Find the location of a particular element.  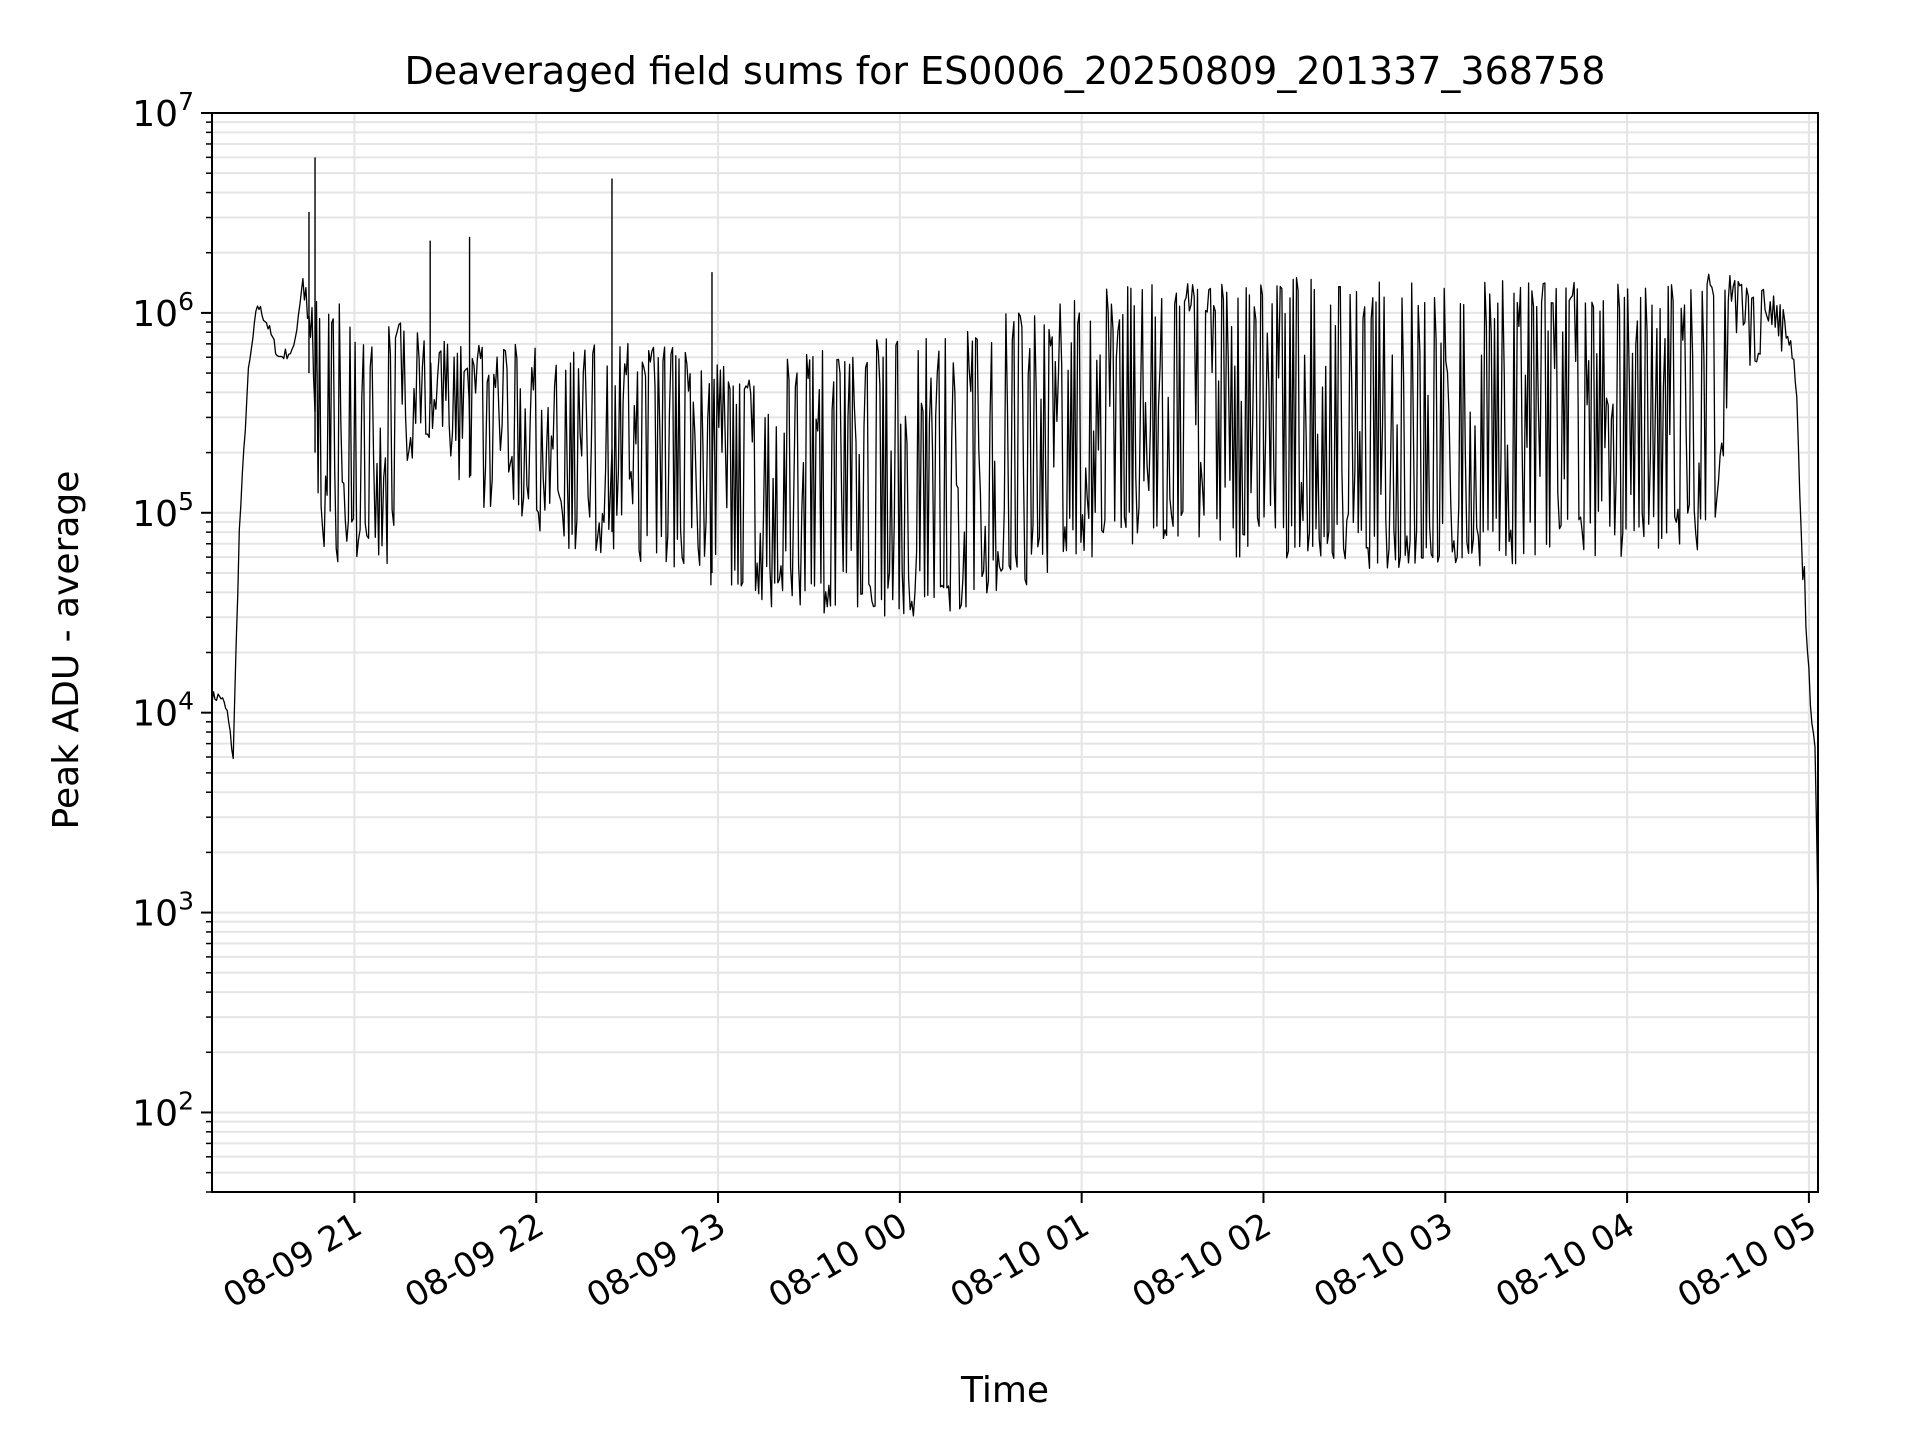

y-tick-exponent: 5 is located at coordinates (186, 501).